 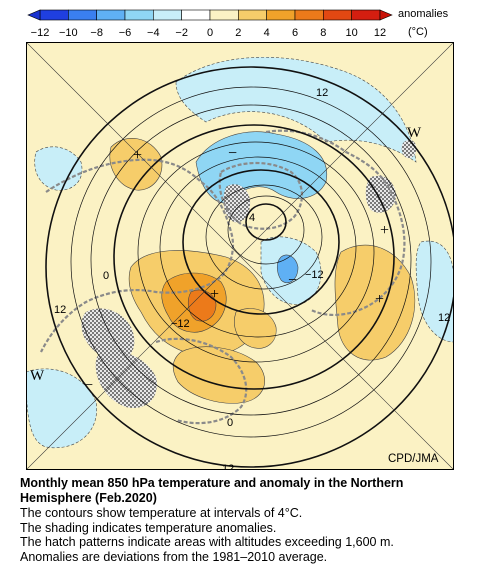 I want to click on terrain-tibet-south, so click(x=126, y=379).